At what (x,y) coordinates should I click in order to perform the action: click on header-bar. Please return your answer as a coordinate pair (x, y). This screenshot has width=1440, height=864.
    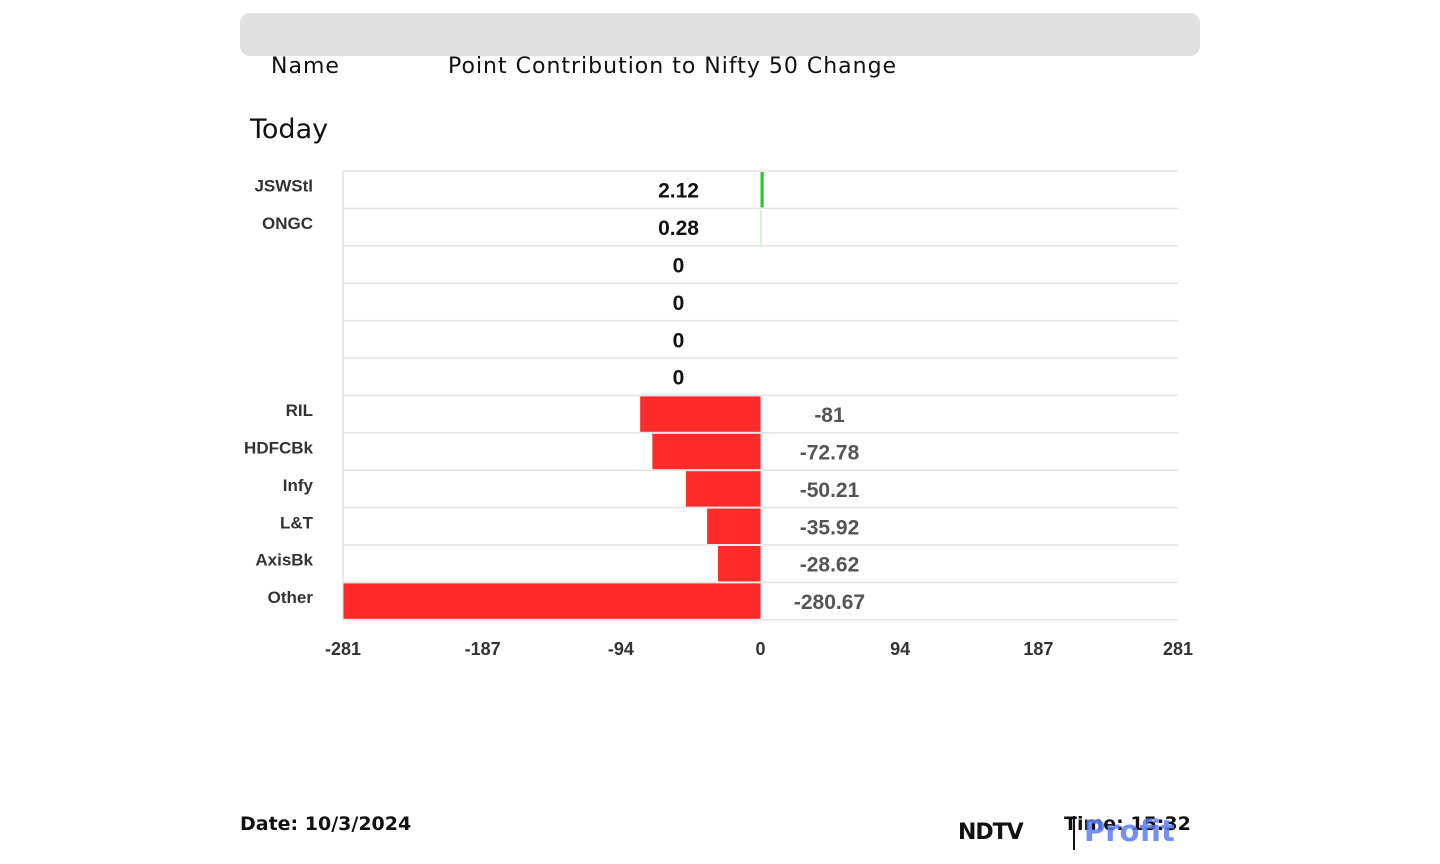
    Looking at the image, I should click on (720, 34).